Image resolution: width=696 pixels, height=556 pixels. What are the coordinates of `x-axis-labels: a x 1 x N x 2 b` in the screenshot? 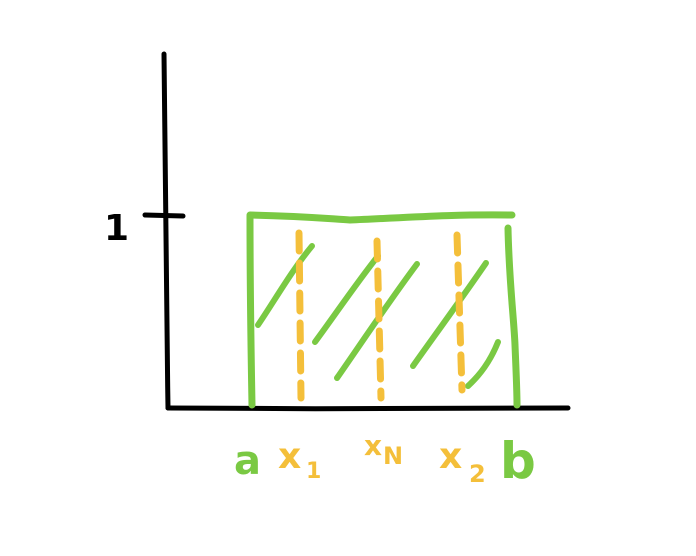 It's located at (385, 459).